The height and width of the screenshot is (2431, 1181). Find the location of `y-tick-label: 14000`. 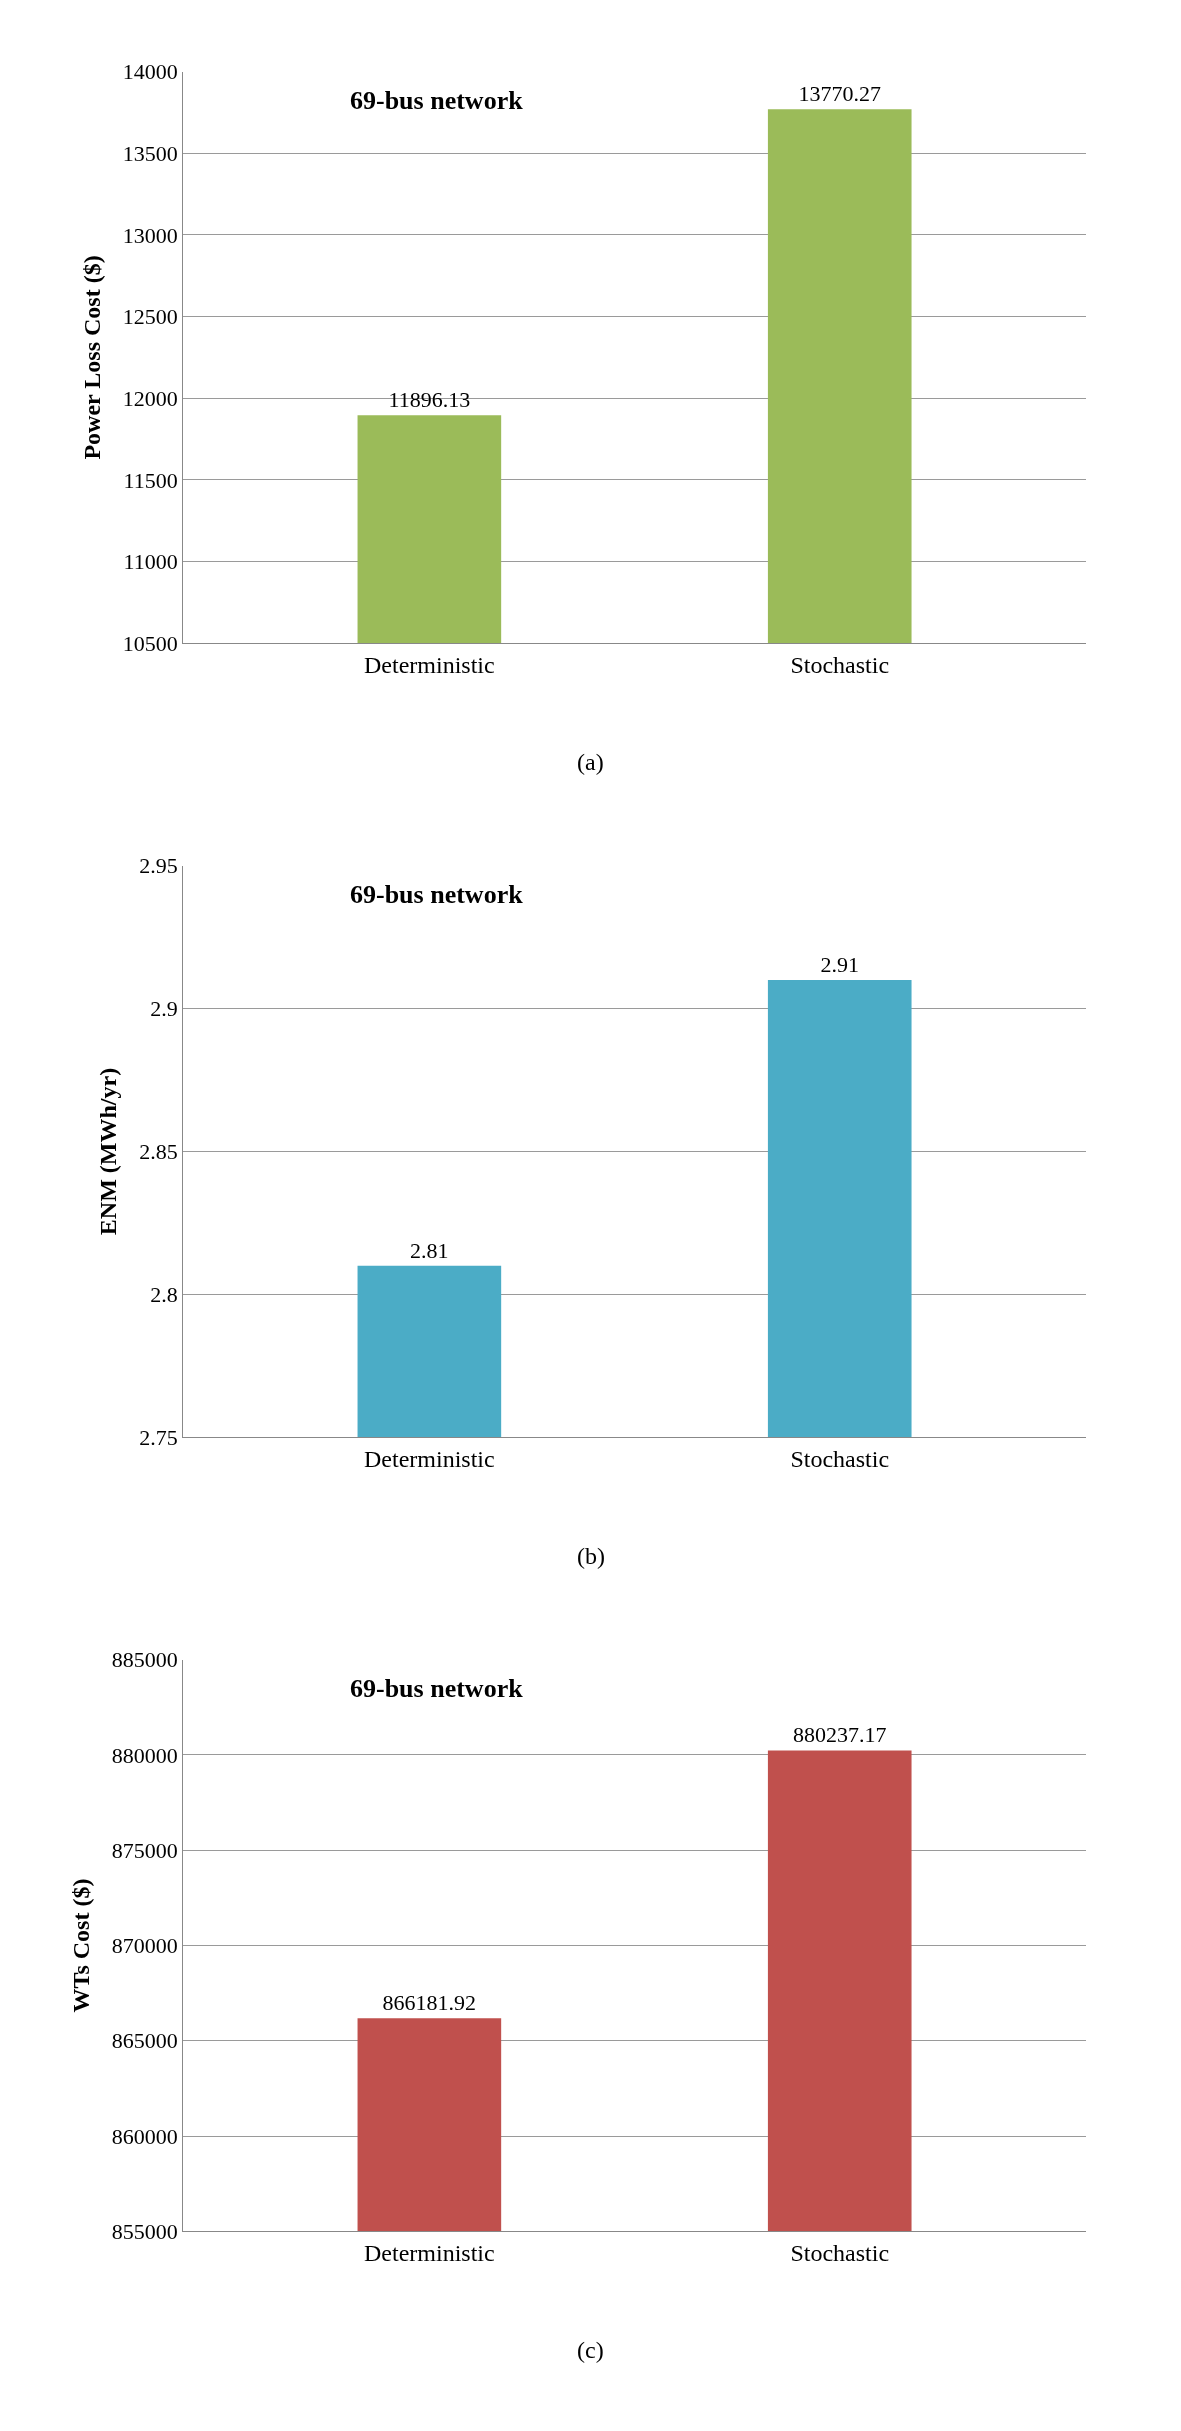

y-tick-label: 14000 is located at coordinates (150, 72).